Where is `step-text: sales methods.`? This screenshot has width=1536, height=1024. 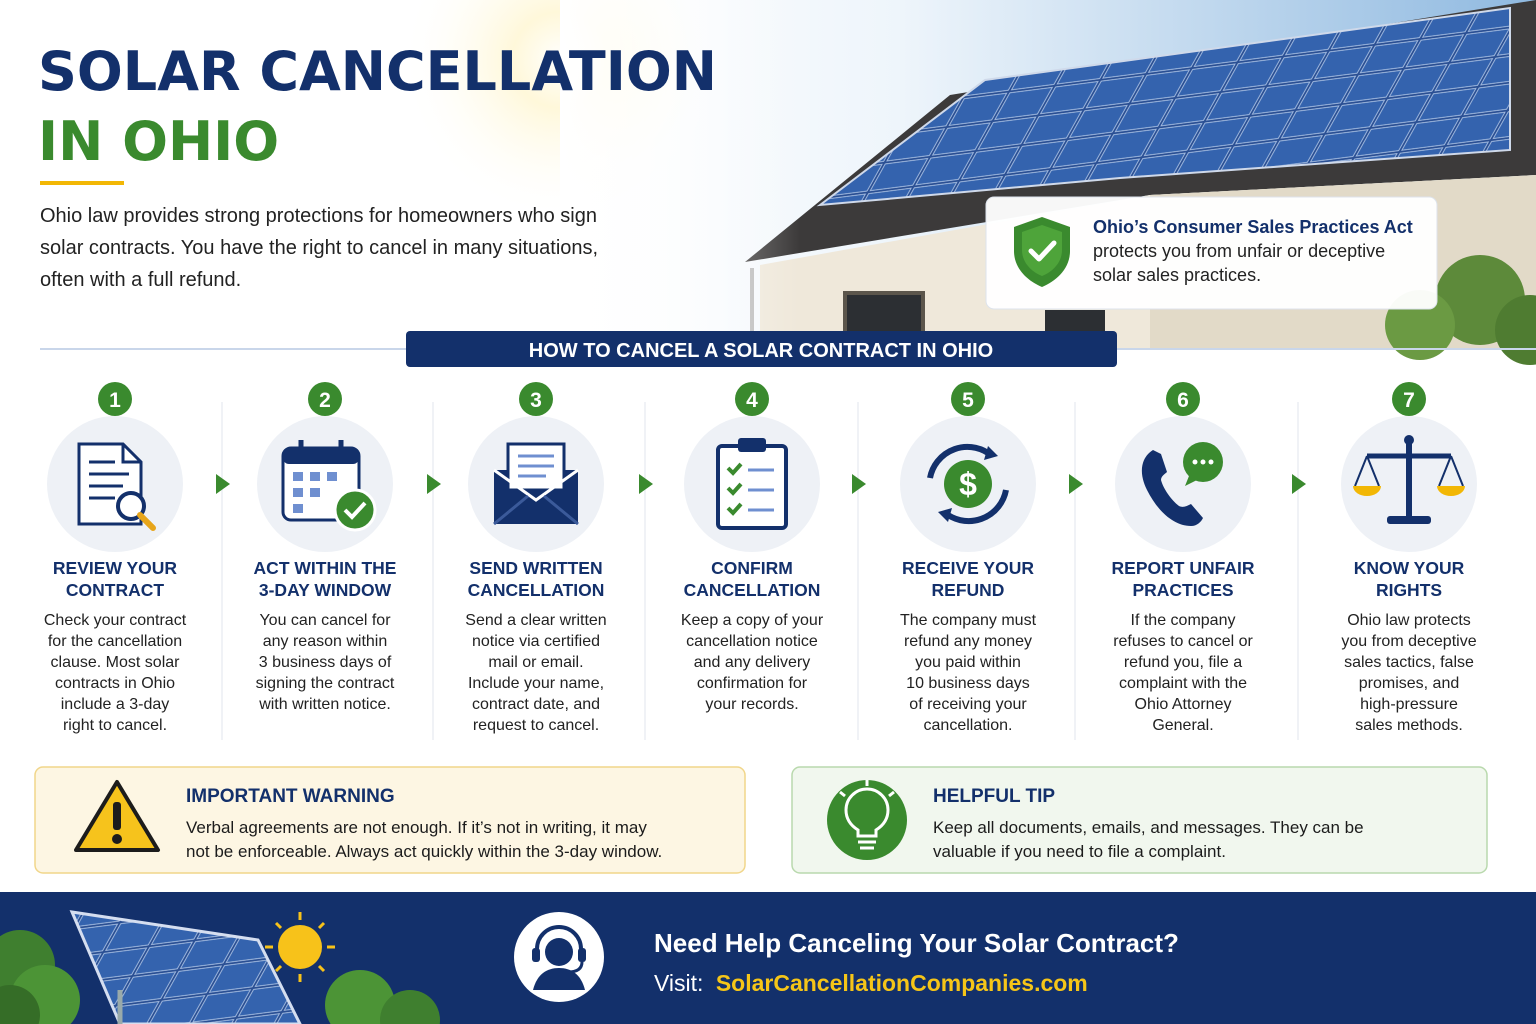 step-text: sales methods. is located at coordinates (1409, 725).